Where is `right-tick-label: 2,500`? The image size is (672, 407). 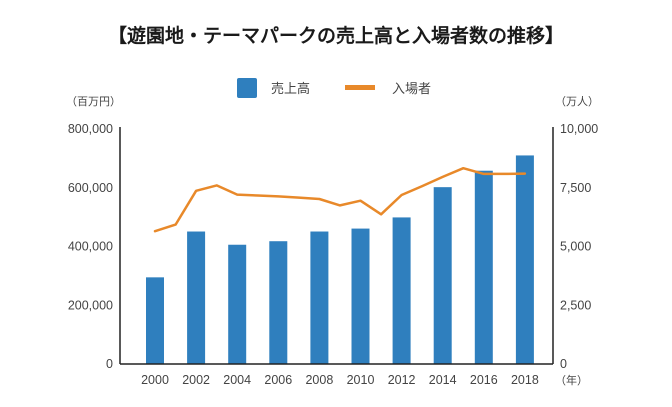
right-tick-label: 2,500 is located at coordinates (575, 305).